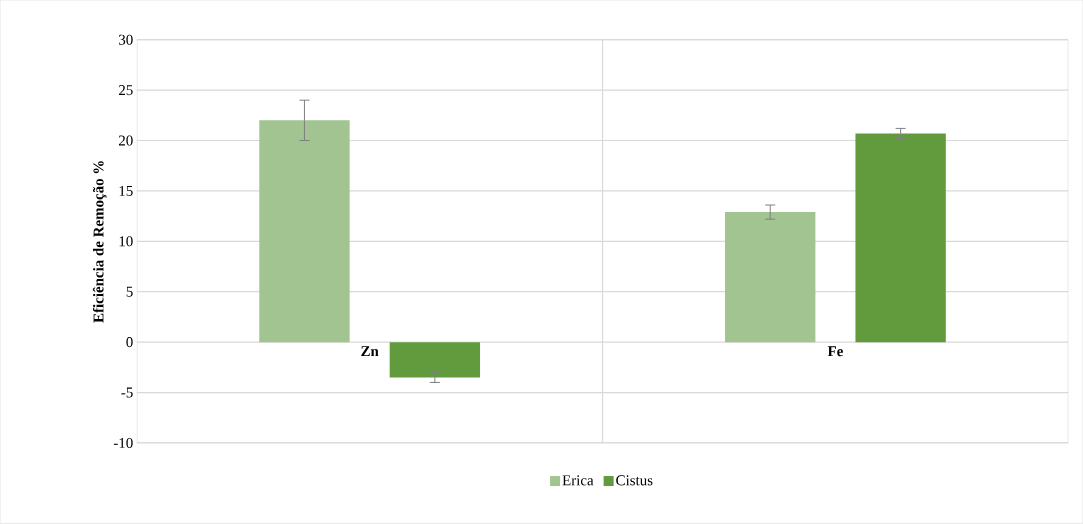 This screenshot has width=1083, height=524. What do you see at coordinates (370, 351) in the screenshot?
I see `x-tick-label: Zn` at bounding box center [370, 351].